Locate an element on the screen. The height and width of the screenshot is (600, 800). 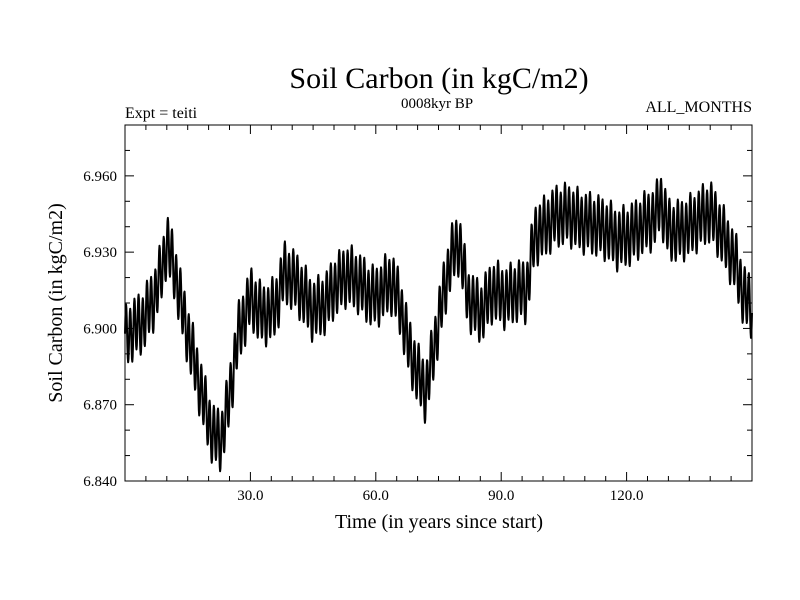
y-tick-label: 6.840 is located at coordinates (100, 482).